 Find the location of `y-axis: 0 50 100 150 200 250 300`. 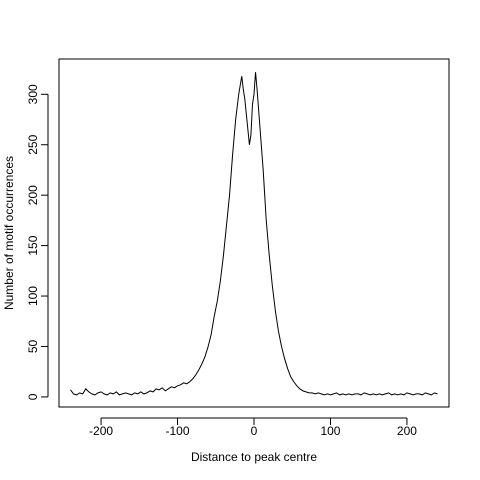

y-axis: 0 50 100 150 200 250 300 is located at coordinates (37, 242).